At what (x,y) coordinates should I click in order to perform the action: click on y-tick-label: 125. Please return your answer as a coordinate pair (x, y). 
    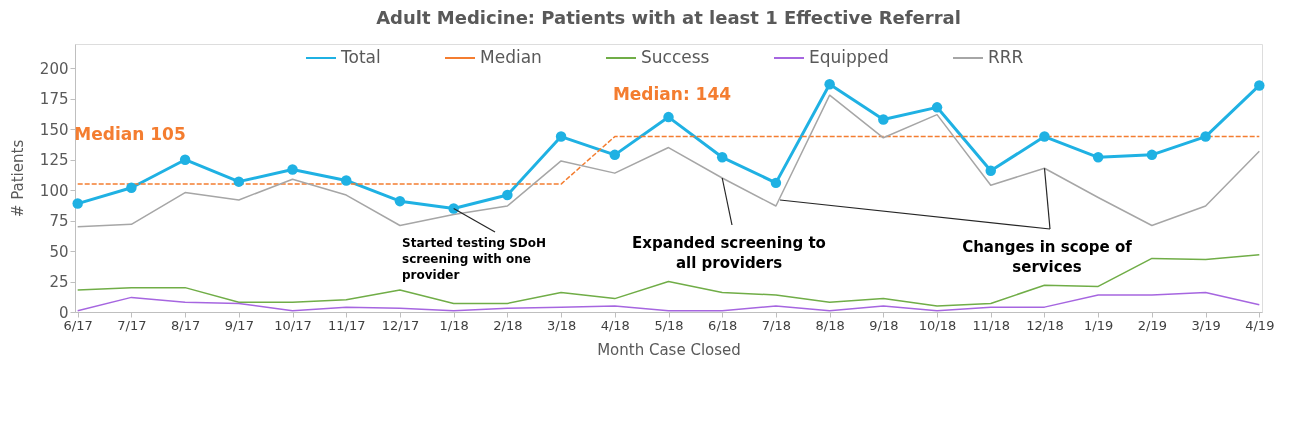
    Looking at the image, I should click on (54, 160).